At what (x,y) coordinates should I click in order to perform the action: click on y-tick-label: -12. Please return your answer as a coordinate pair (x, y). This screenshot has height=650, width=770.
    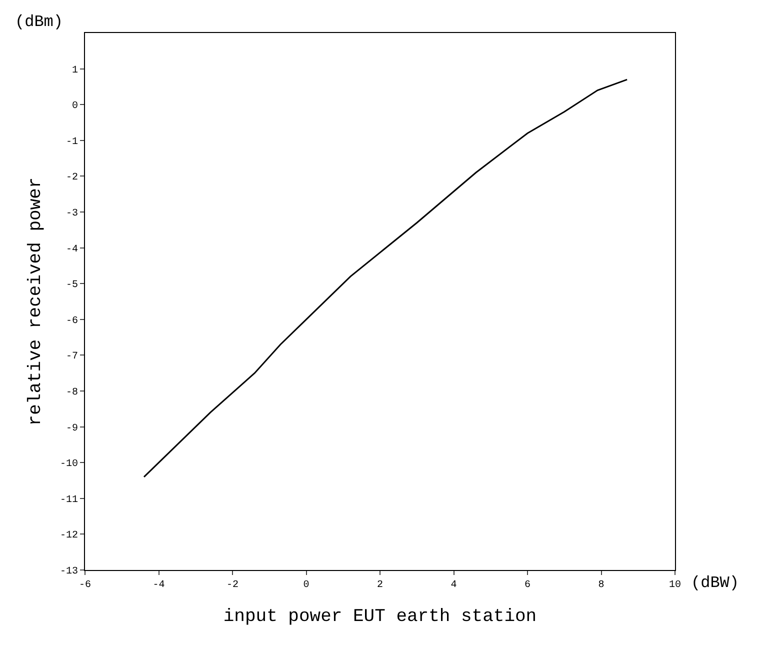
    Looking at the image, I should click on (69, 536).